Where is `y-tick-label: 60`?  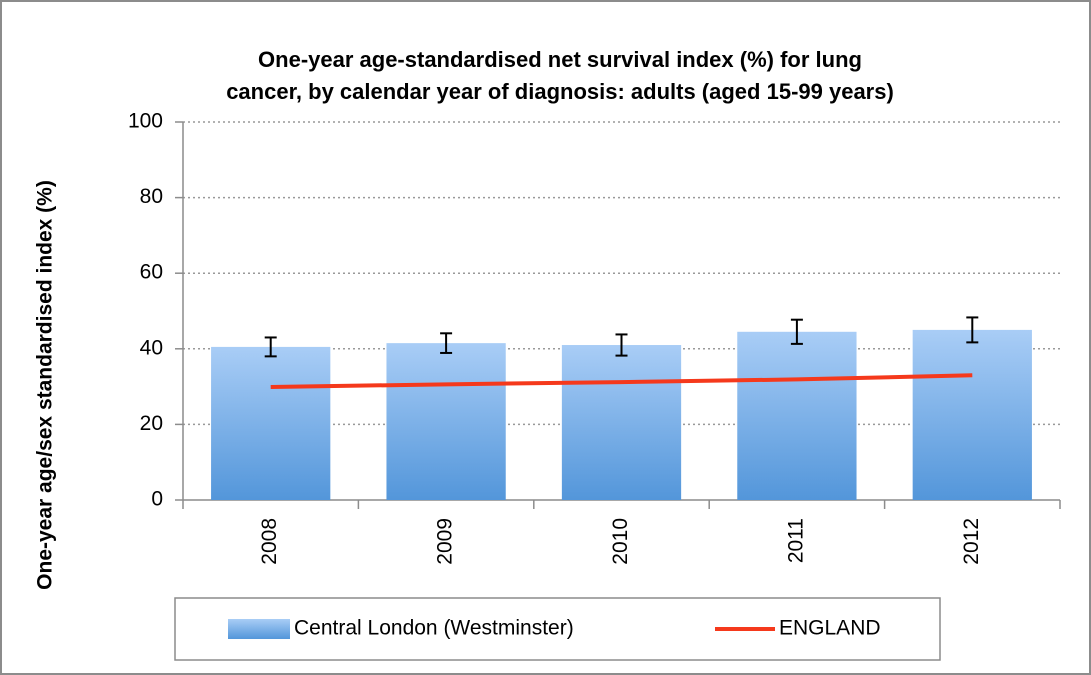 y-tick-label: 60 is located at coordinates (151, 272).